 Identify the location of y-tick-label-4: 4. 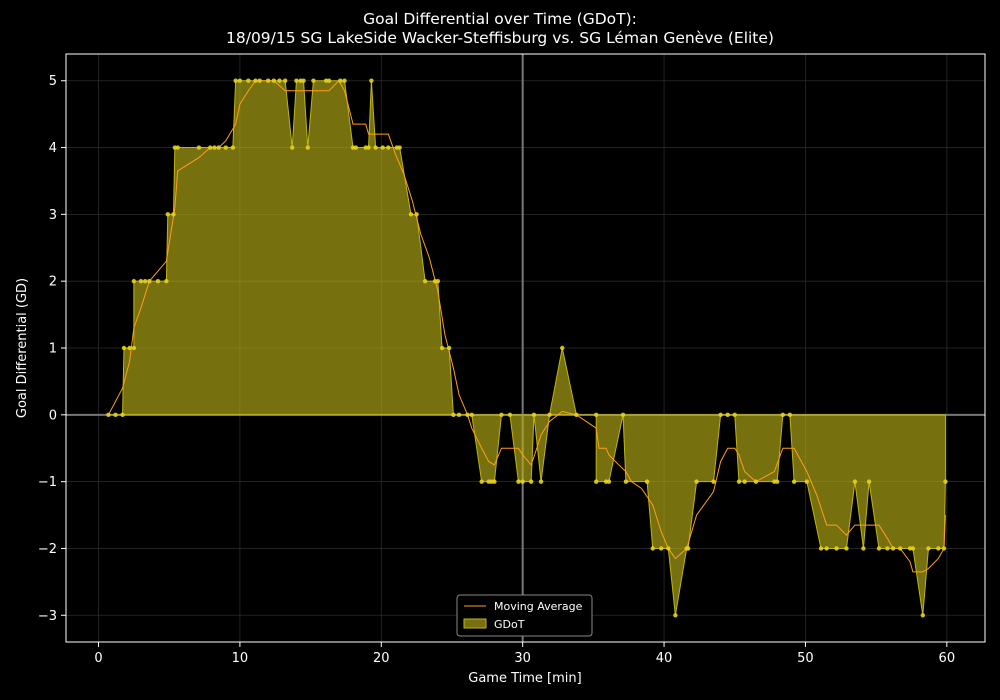
(53, 148).